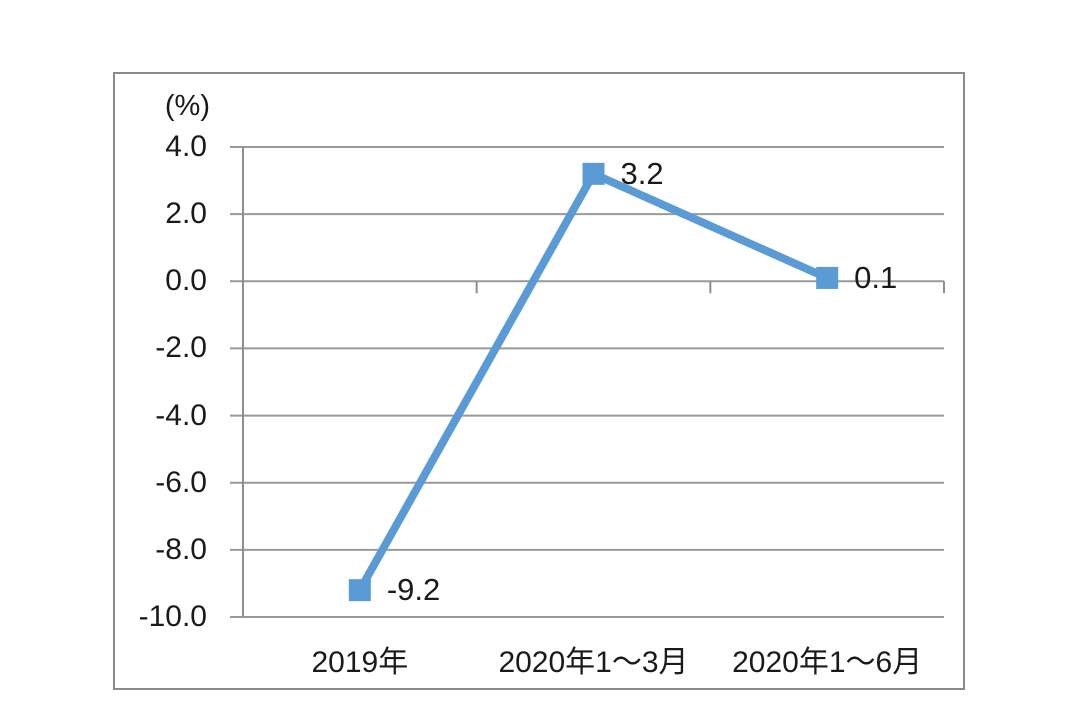 This screenshot has height=705, width=1080. Describe the element at coordinates (181, 482) in the screenshot. I see `y-tick-label: -6.0` at that location.